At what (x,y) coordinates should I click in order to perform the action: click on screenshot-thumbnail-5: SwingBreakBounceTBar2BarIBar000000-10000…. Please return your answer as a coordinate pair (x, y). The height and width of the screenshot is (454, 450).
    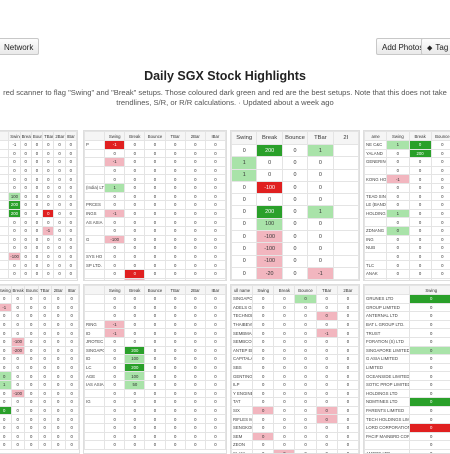
    Looking at the image, I should click on (40, 369).